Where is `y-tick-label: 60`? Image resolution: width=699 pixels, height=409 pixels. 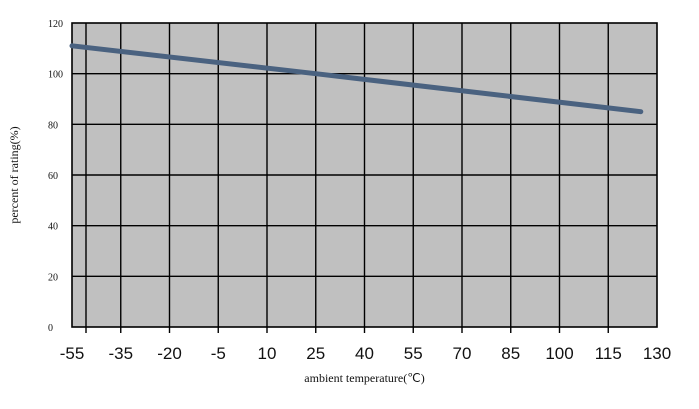
y-tick-label: 60 is located at coordinates (53, 176).